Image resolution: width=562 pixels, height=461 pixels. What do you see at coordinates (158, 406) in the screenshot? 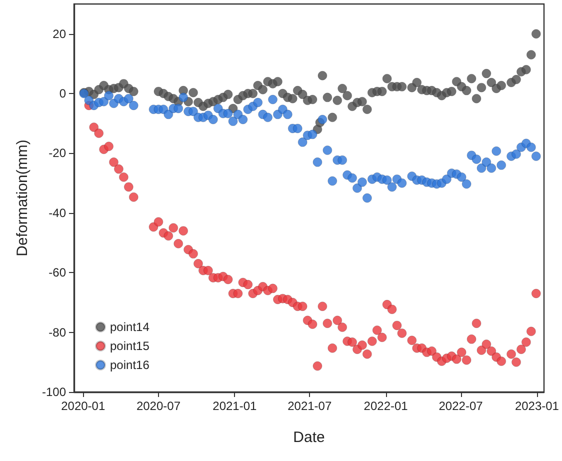
I see `x-tick-label: 2020-07` at bounding box center [158, 406].